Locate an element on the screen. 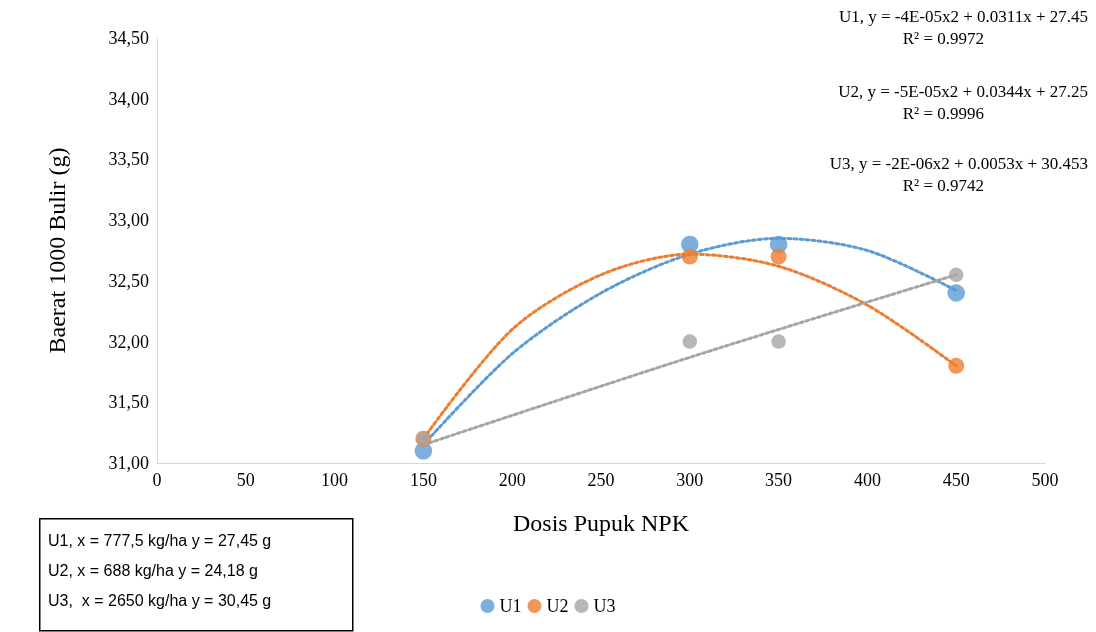 The image size is (1096, 632). x-axis-title: Dosis Pupuk NPK is located at coordinates (601, 523).